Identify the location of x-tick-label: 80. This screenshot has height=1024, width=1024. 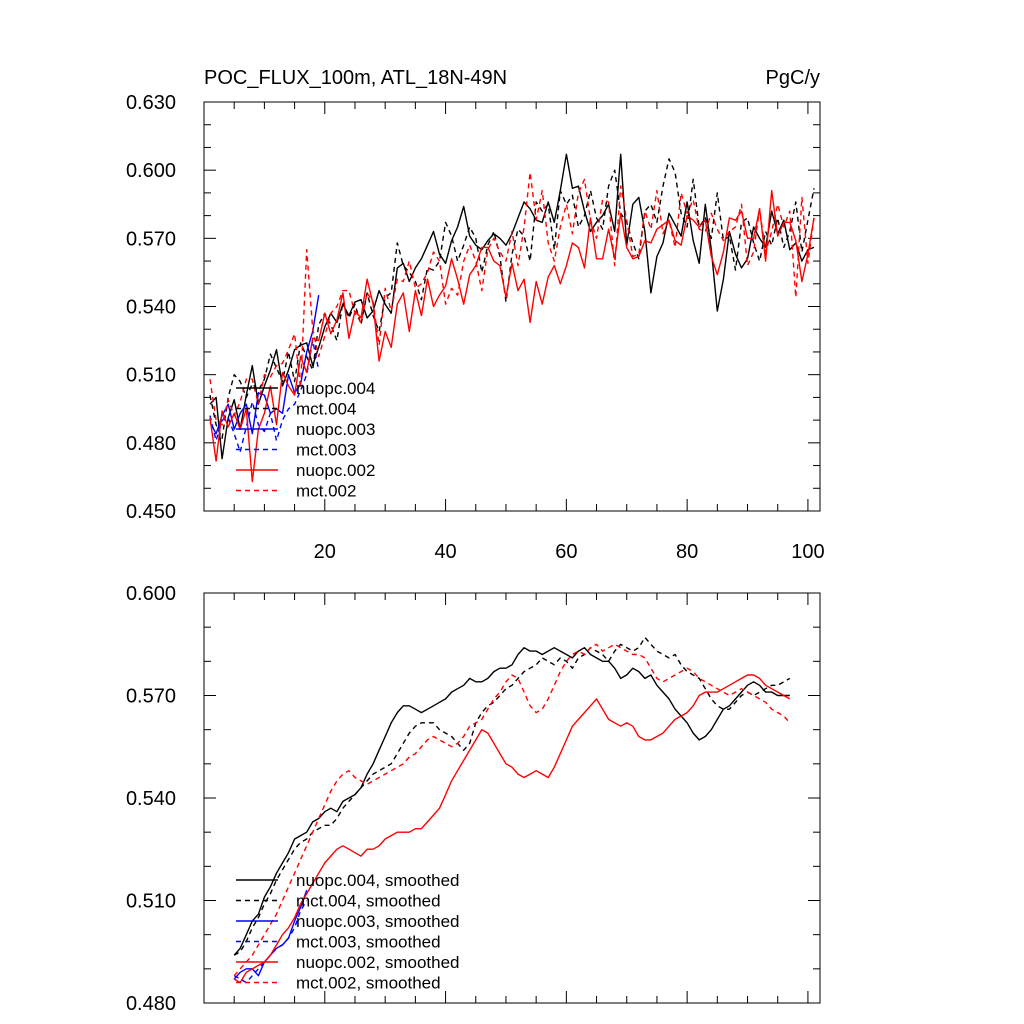
(687, 552).